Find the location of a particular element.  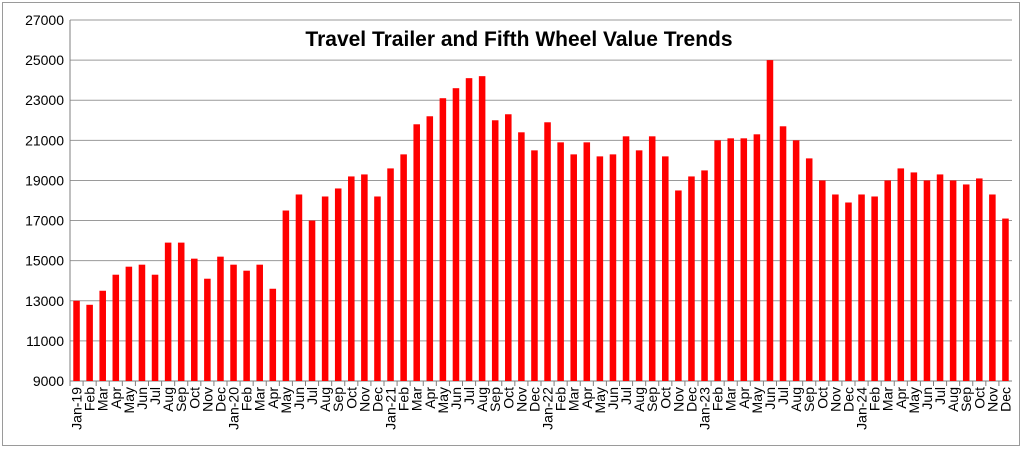

x-tick-label: Jan-21 is located at coordinates (391, 408).